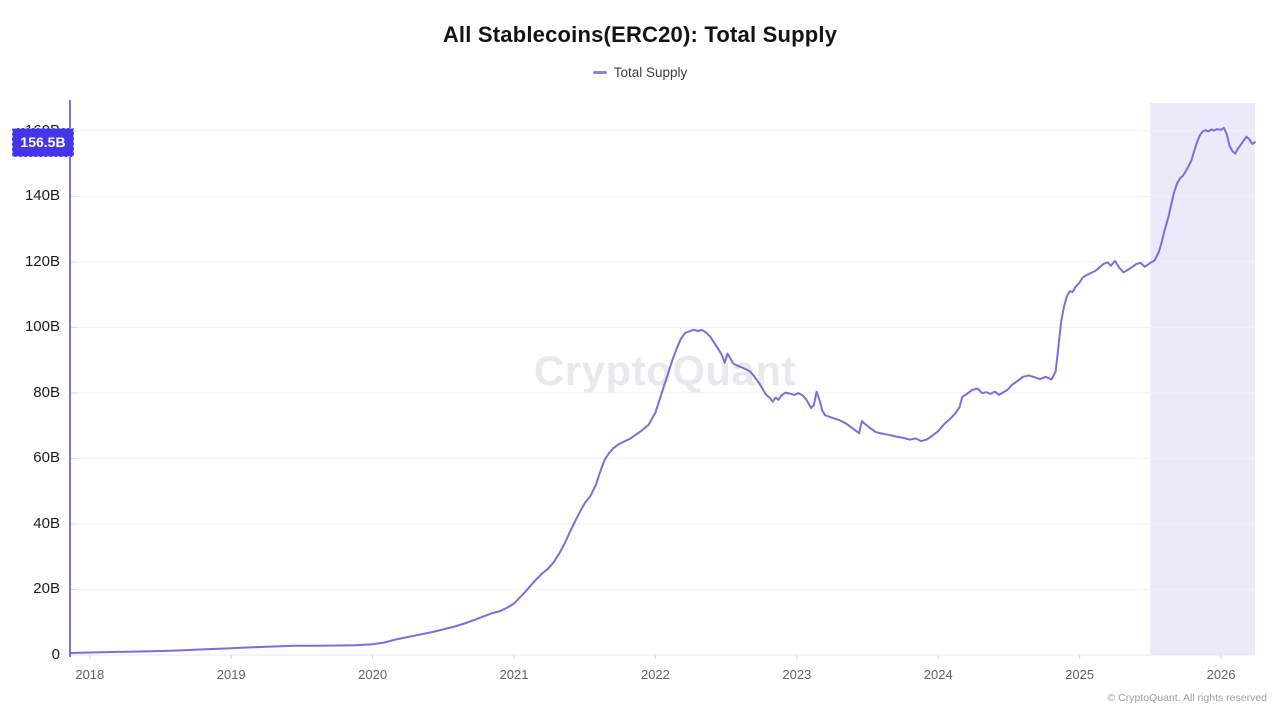 The height and width of the screenshot is (720, 1280). Describe the element at coordinates (42, 327) in the screenshot. I see `y-axis-label: 100B` at that location.